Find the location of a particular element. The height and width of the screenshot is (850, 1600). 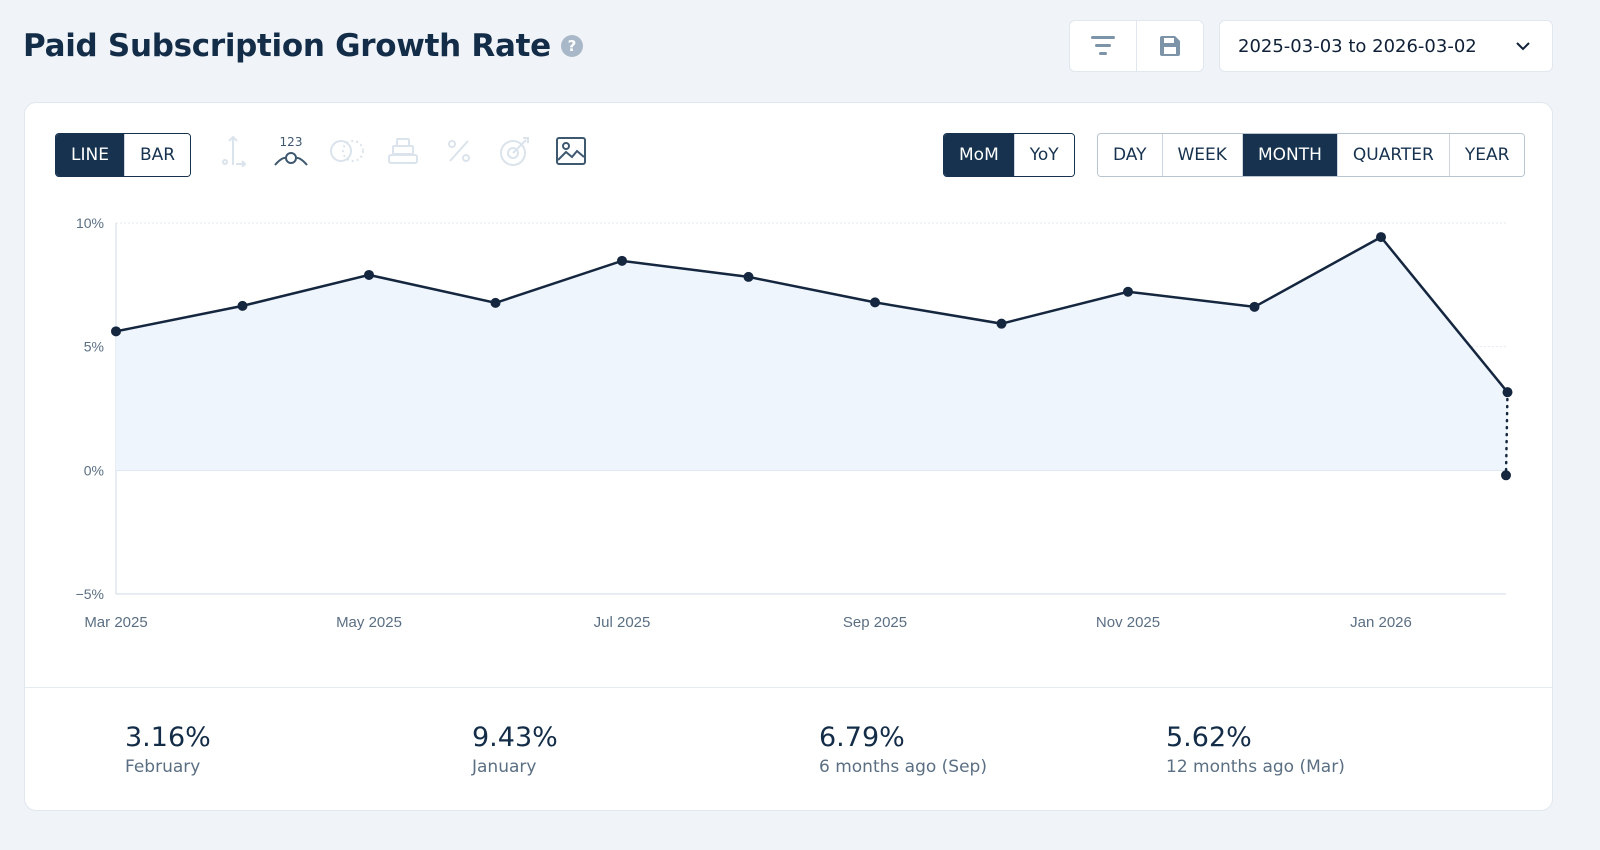

stat-label: January is located at coordinates (504, 767).